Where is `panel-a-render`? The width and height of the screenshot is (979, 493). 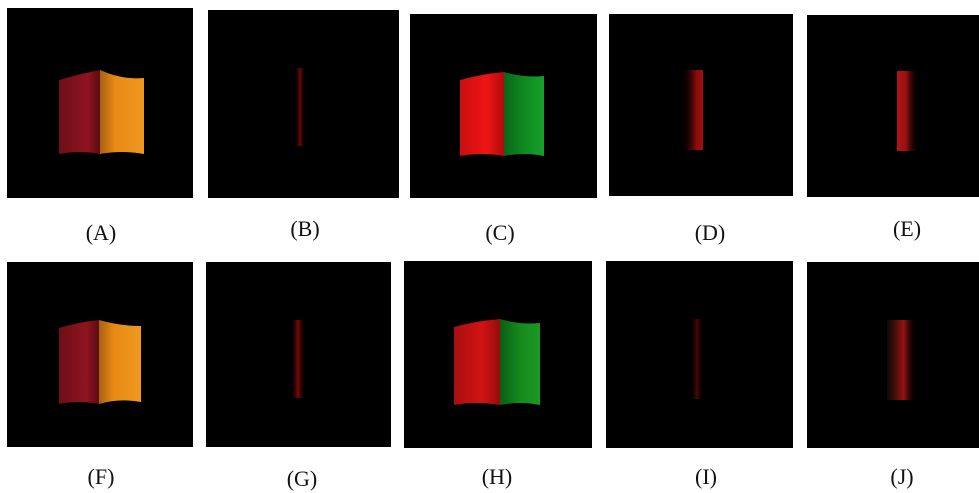
panel-a-render is located at coordinates (101, 112).